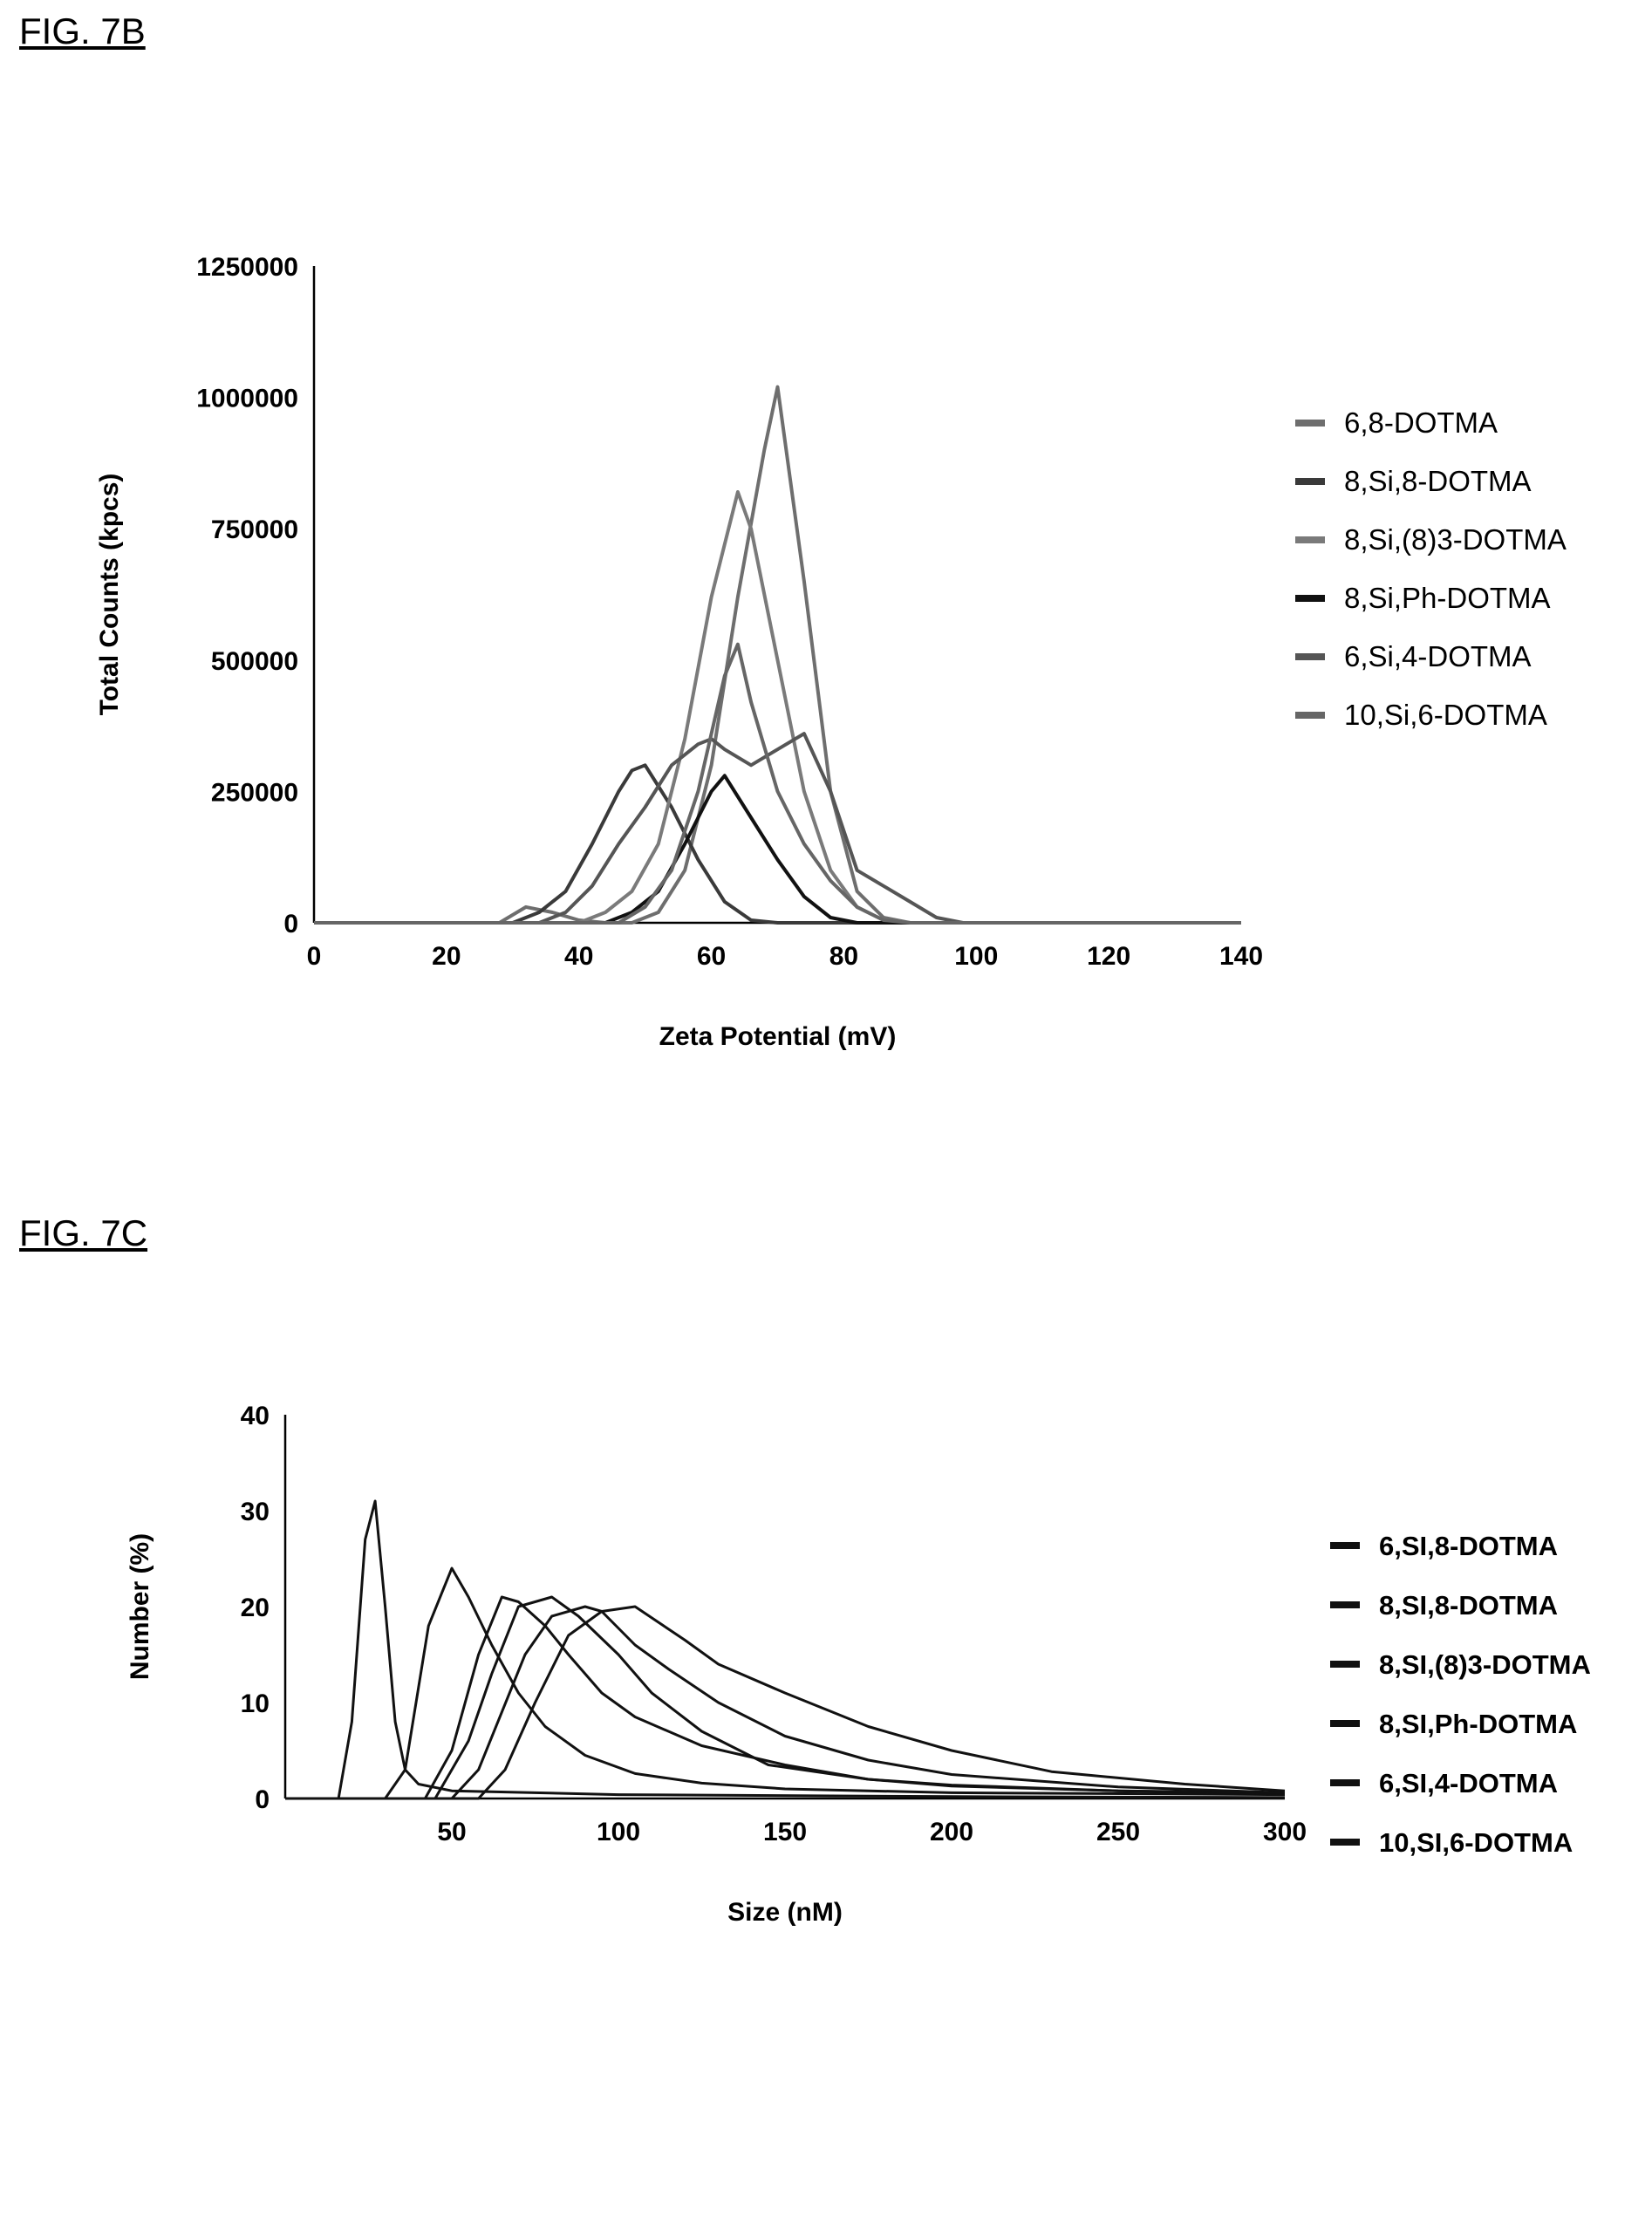 This screenshot has height=2225, width=1652. I want to click on x-axis-title: Size (nM), so click(785, 1912).